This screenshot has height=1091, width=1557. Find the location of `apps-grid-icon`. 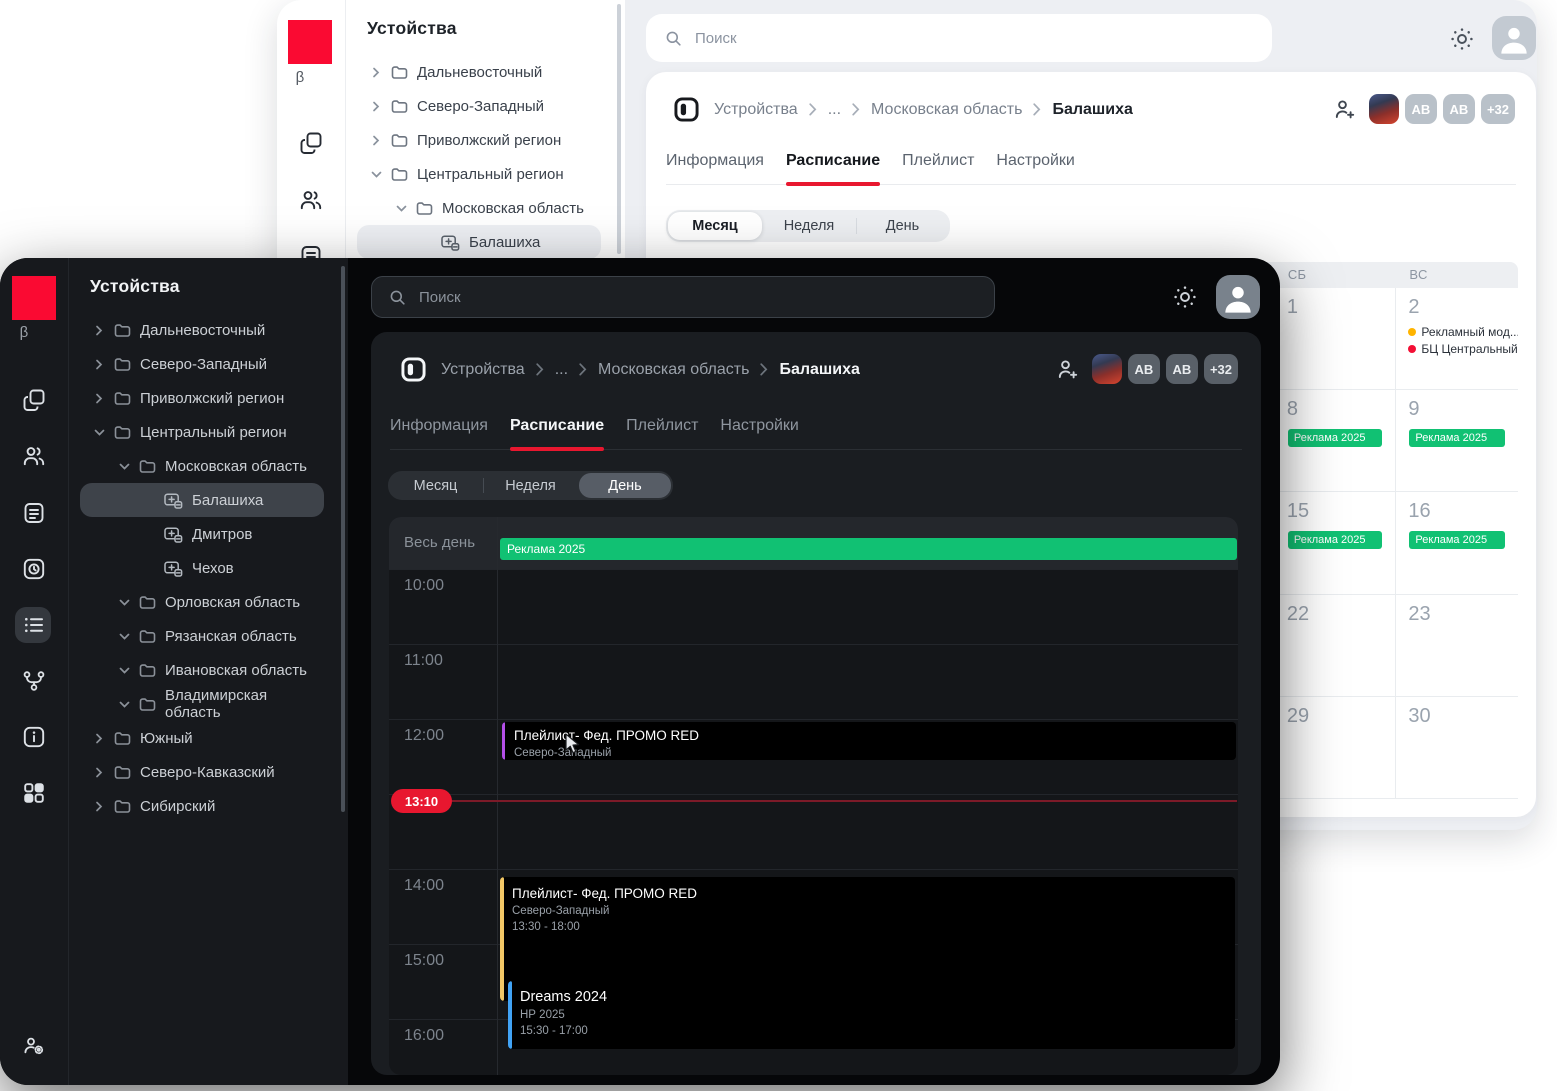

apps-grid-icon is located at coordinates (34, 793).